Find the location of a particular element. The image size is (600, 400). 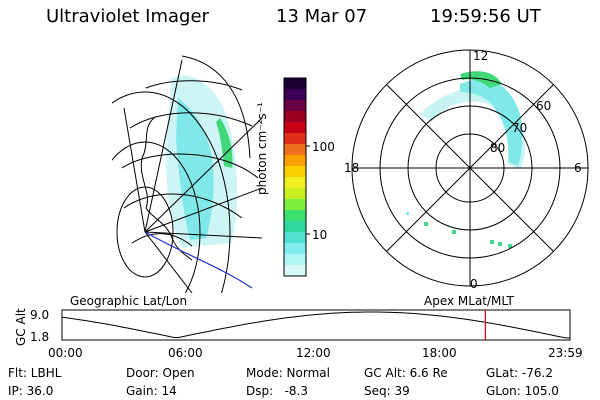

altitude-ytick-9: 9.0 is located at coordinates (40, 315).